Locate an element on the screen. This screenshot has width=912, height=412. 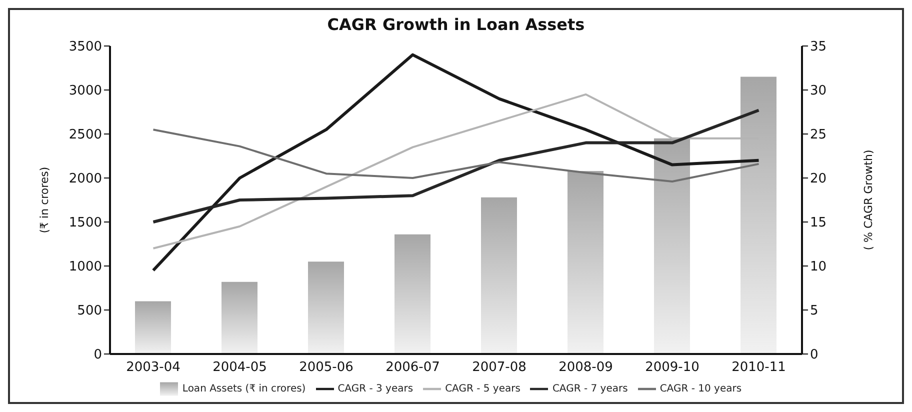
y2-tick-label: 30 is located at coordinates (818, 91).